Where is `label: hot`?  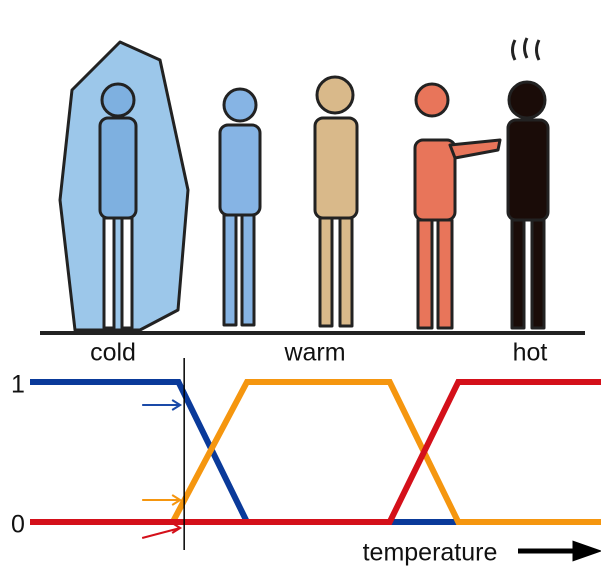 label: hot is located at coordinates (530, 353).